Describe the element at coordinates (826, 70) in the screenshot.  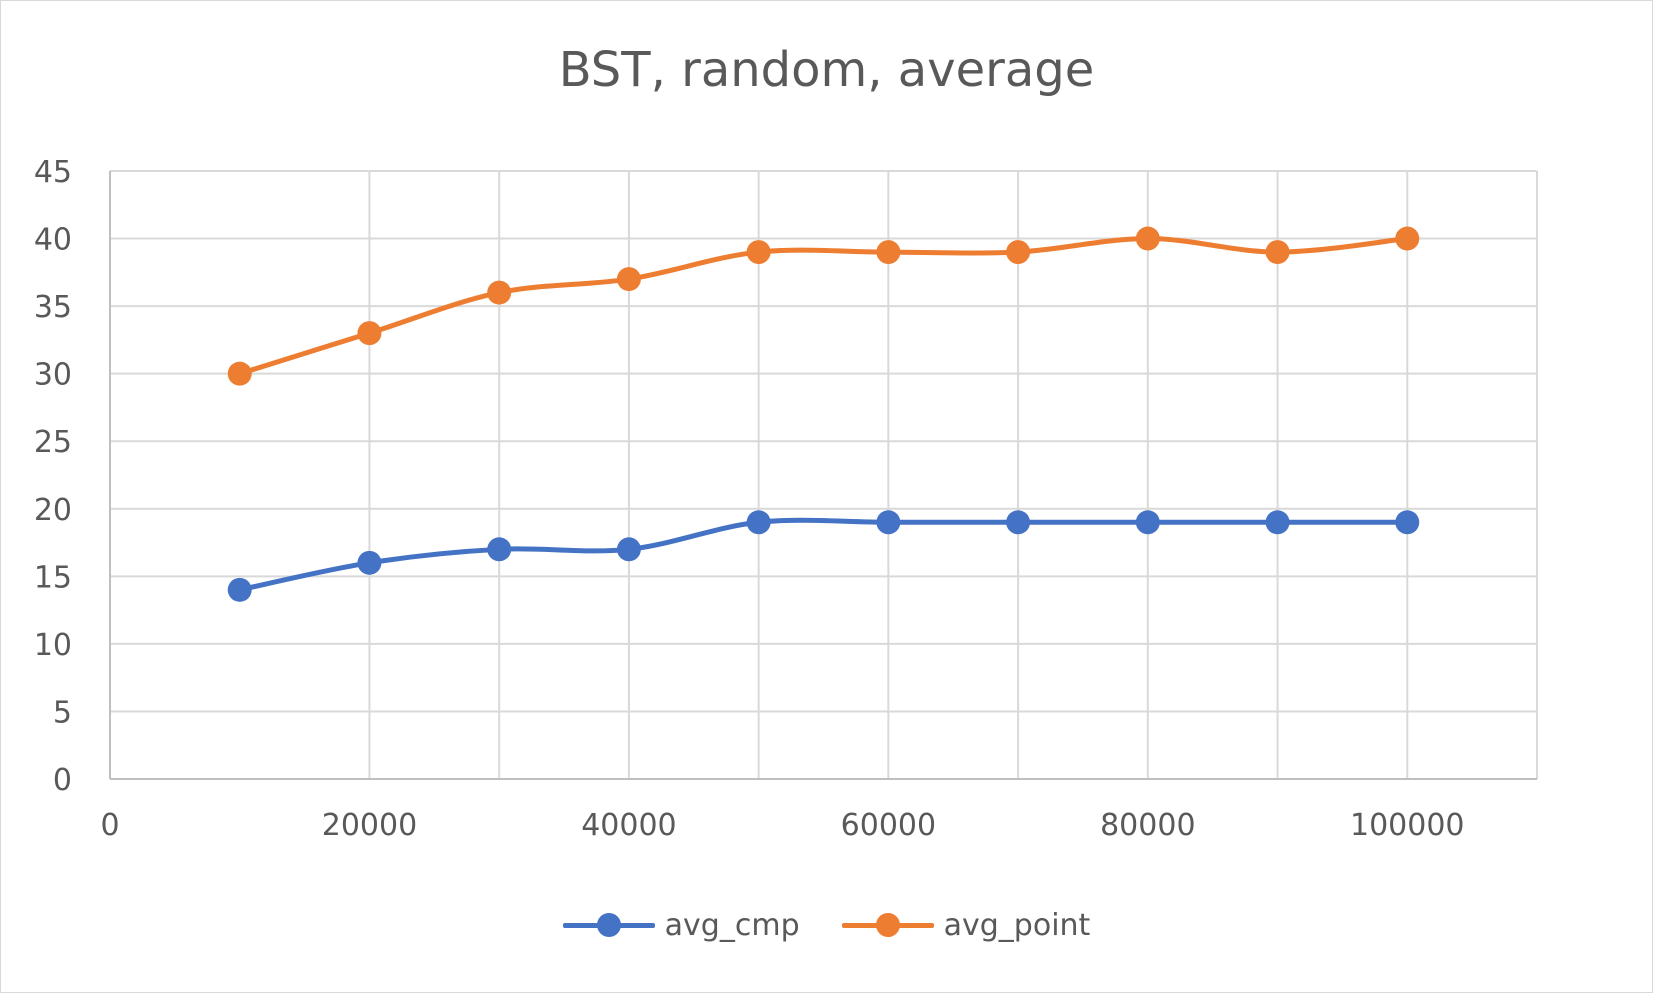
I see `chart-title: BST, random, average` at that location.